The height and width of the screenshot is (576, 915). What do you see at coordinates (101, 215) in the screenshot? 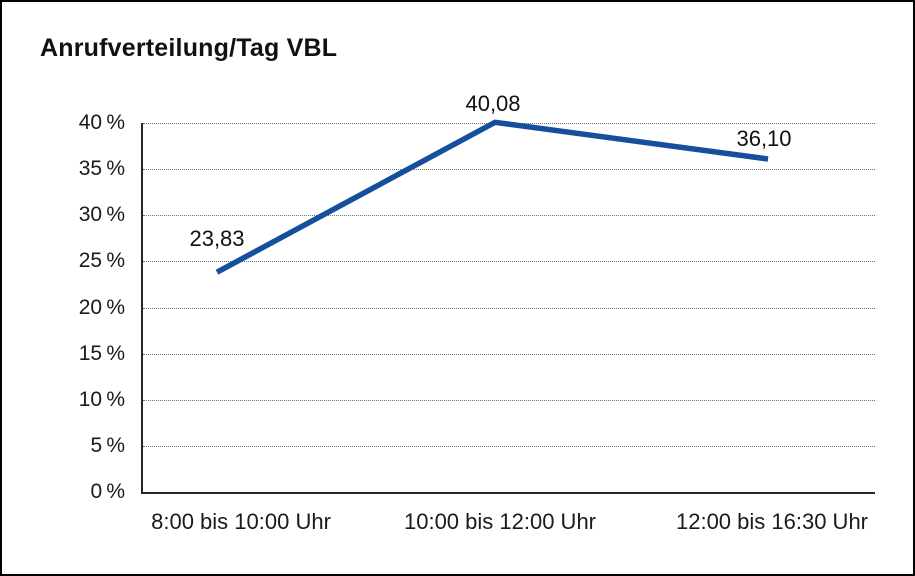
I see `y-tick-label: 30 %` at bounding box center [101, 215].